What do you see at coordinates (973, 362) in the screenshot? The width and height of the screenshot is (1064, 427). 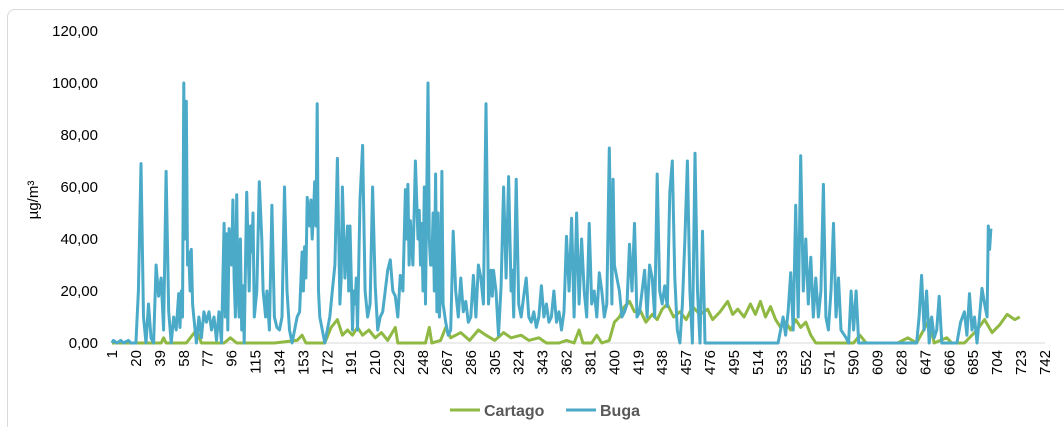 I see `x-tick-label: 685` at bounding box center [973, 362].